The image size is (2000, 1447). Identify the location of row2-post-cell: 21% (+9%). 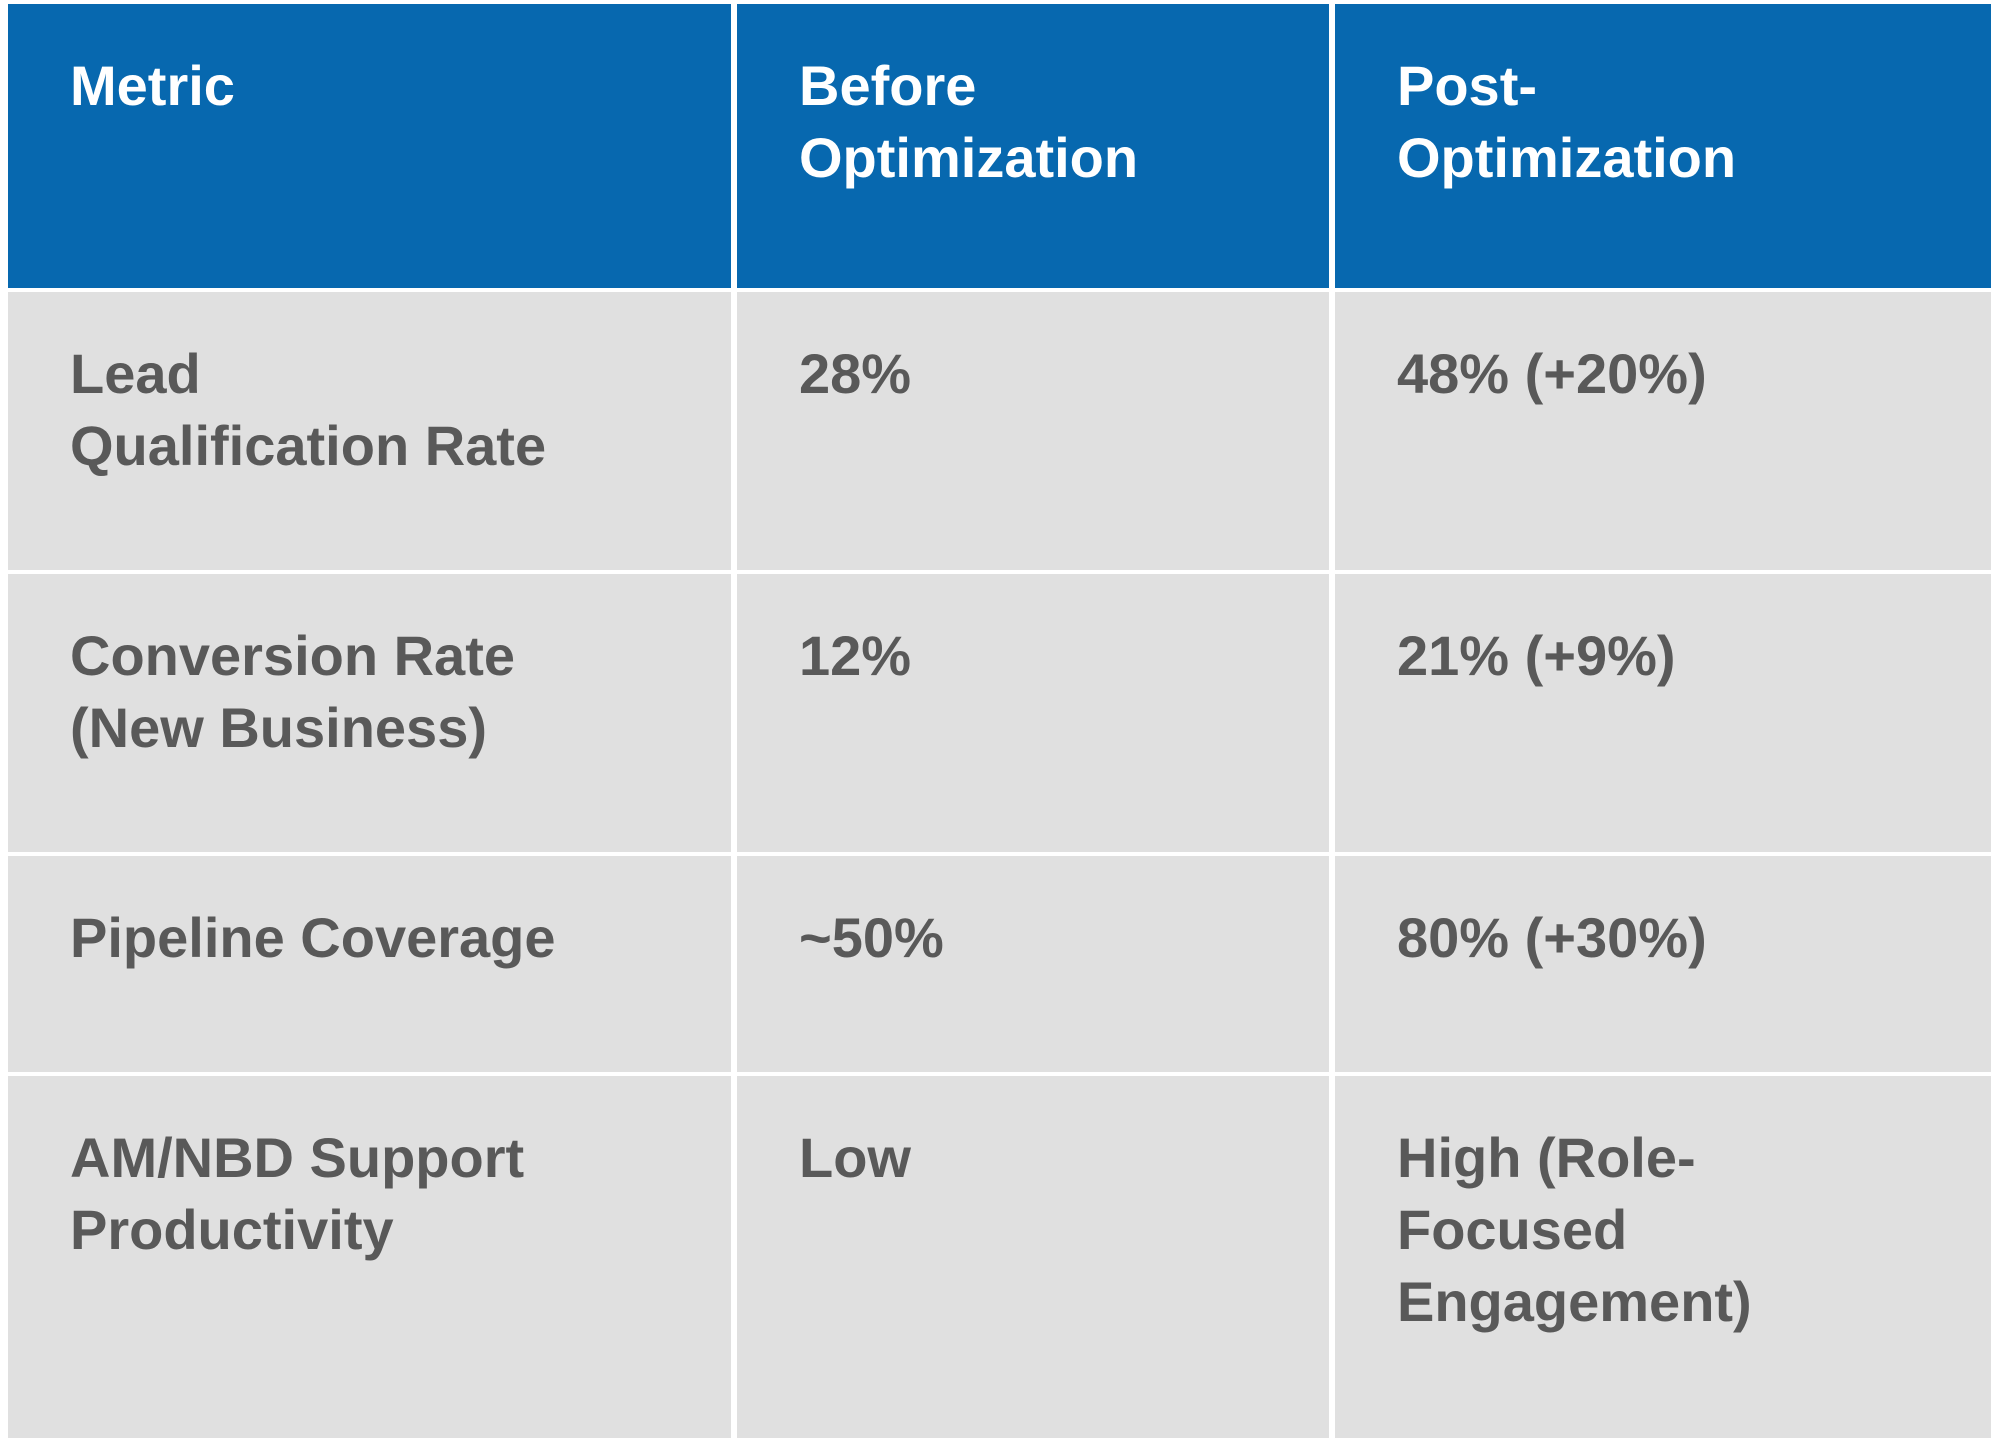
(1663, 713).